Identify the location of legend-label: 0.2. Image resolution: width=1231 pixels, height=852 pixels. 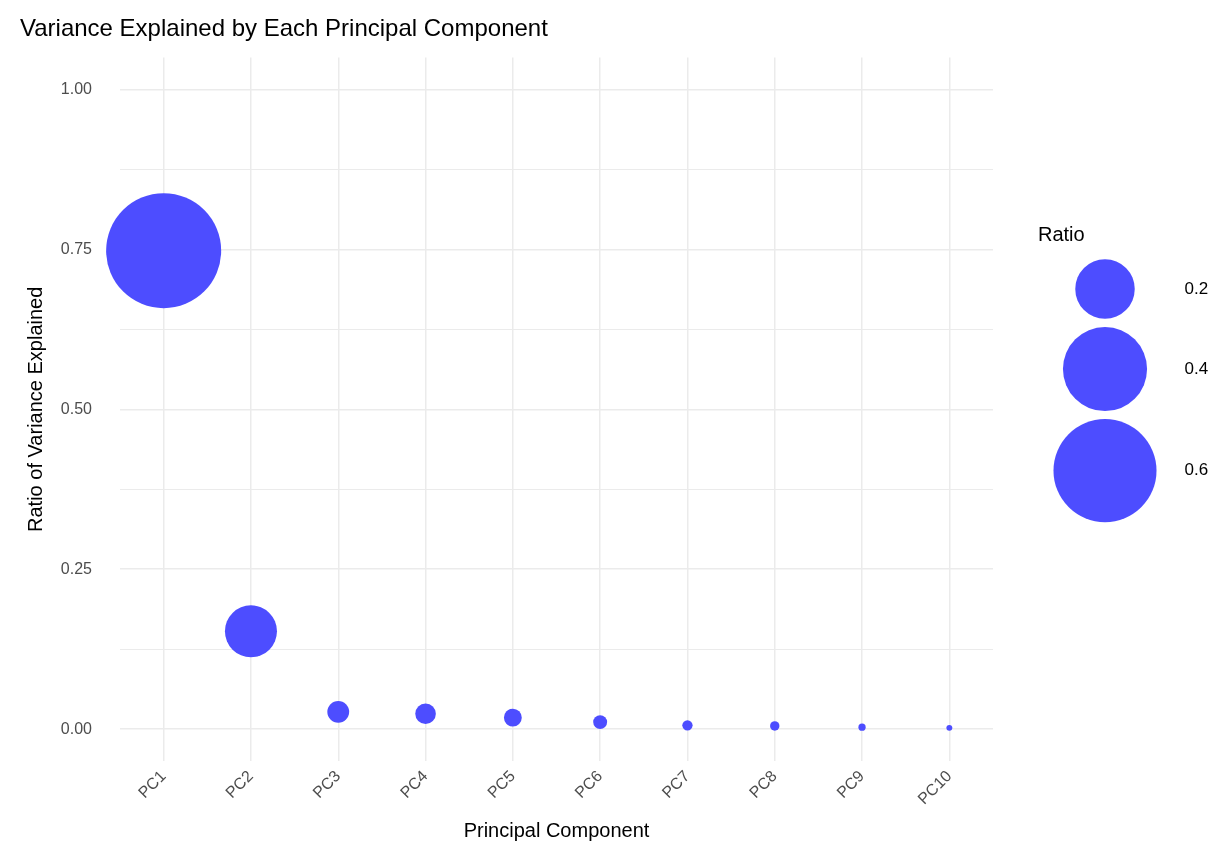
(1196, 288).